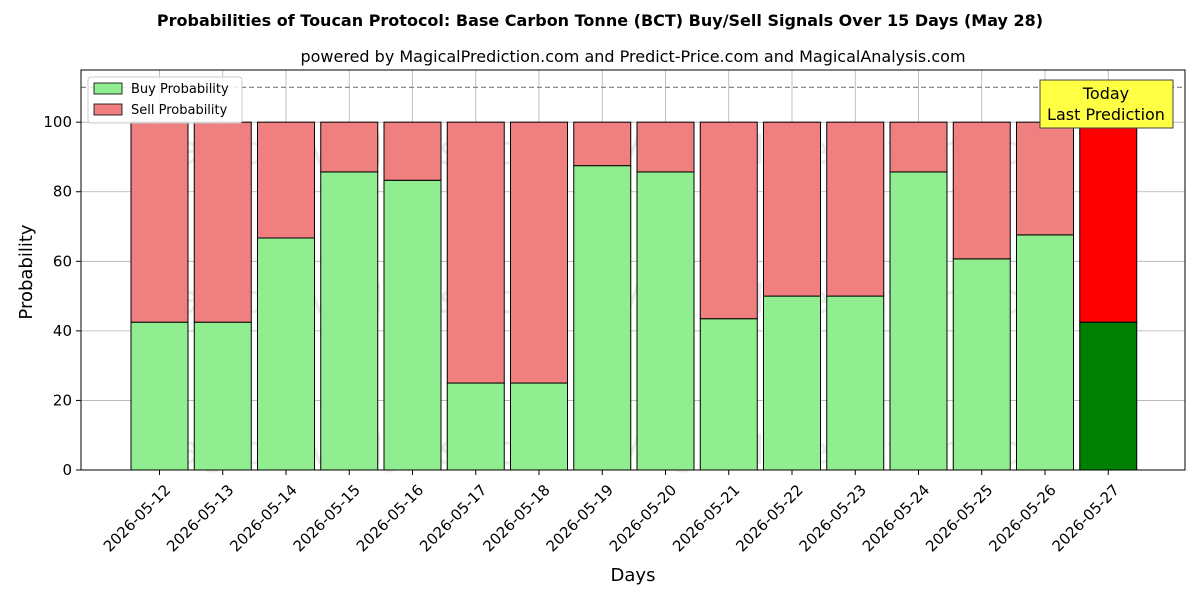 This screenshot has width=1200, height=600. I want to click on x-tick-label: 2026-05-19, so click(580, 518).